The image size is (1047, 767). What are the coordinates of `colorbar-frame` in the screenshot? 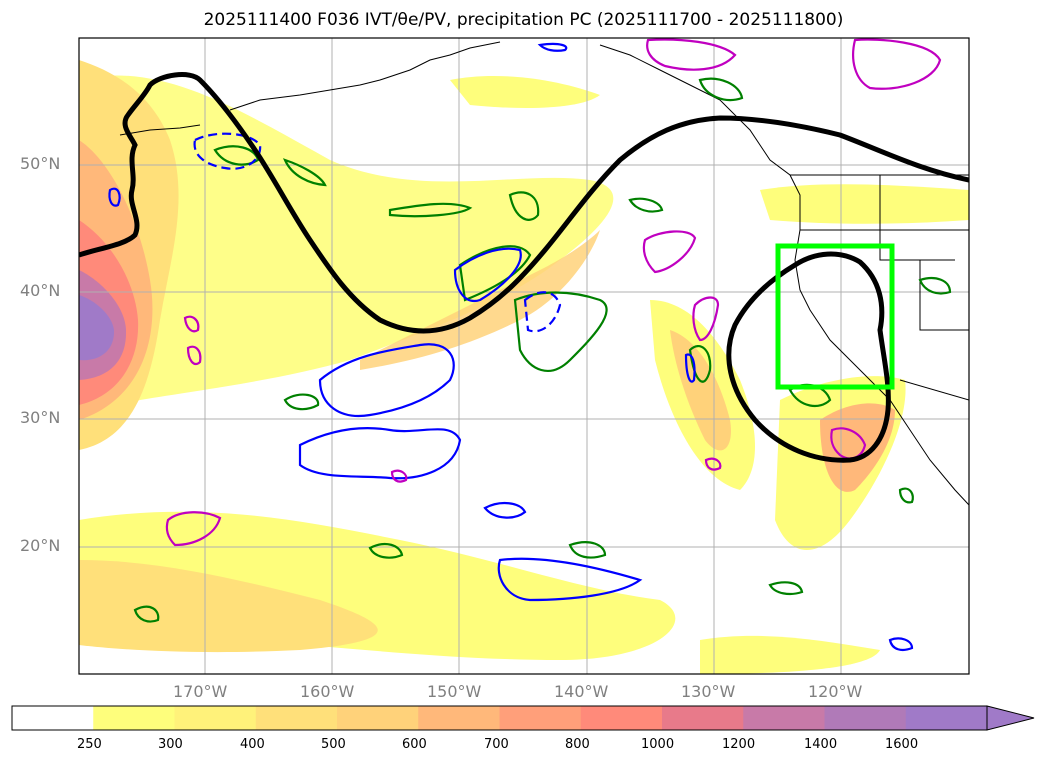 It's located at (499, 718).